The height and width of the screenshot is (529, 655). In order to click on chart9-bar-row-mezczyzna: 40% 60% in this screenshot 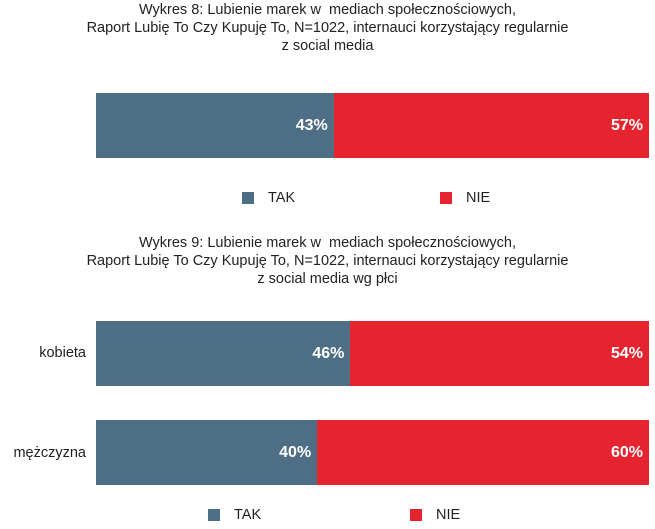, I will do `click(372, 452)`.